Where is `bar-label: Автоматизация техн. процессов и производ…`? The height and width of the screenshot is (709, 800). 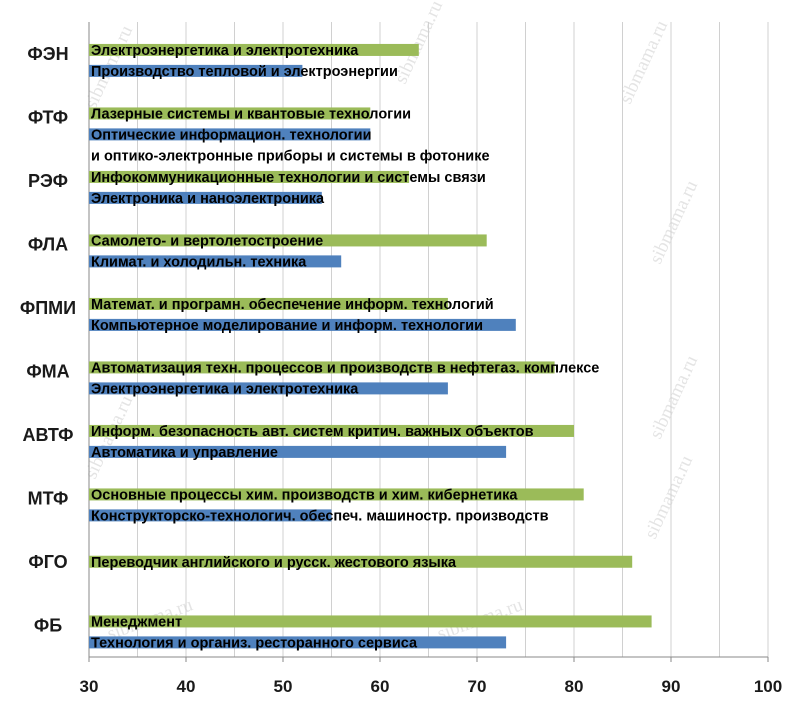
bar-label: Автоматизация техн. процессов и производ… is located at coordinates (345, 368).